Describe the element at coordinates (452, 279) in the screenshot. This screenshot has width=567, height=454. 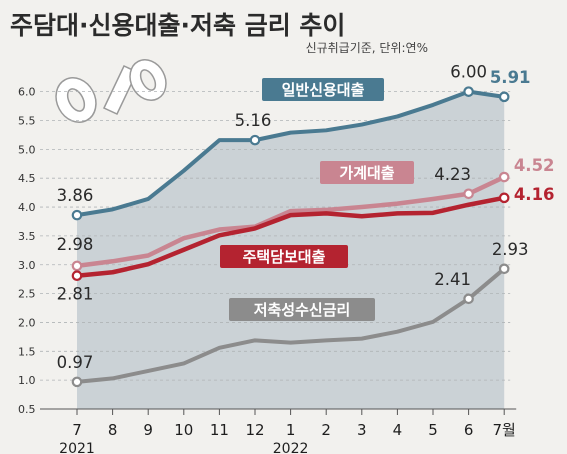
I see `data-label-savings: 2.41` at that location.